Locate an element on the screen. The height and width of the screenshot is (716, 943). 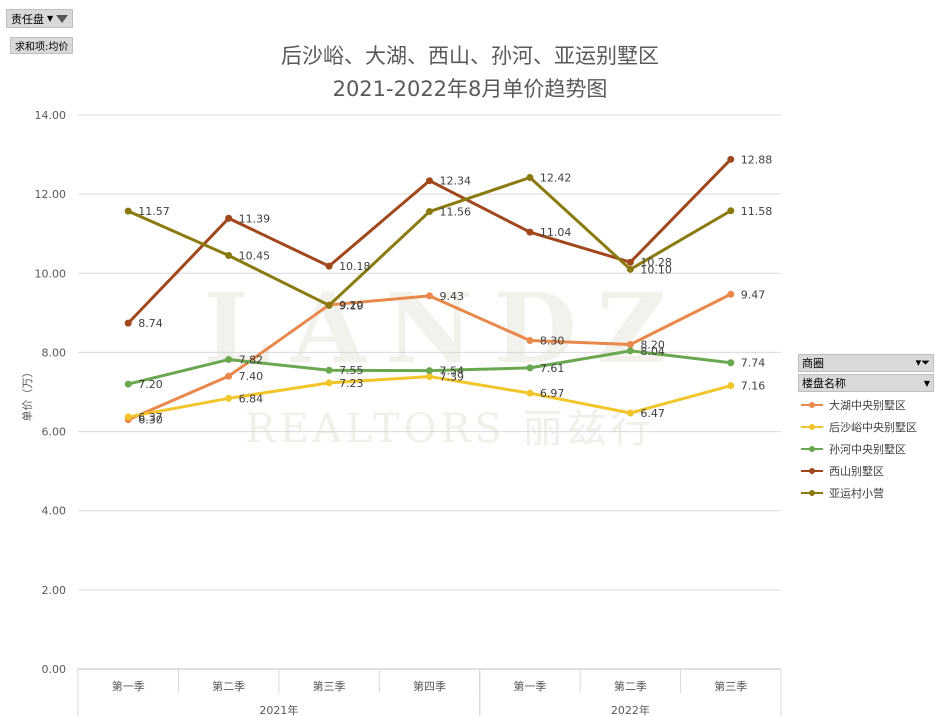
data-label: 7.82 is located at coordinates (251, 360).